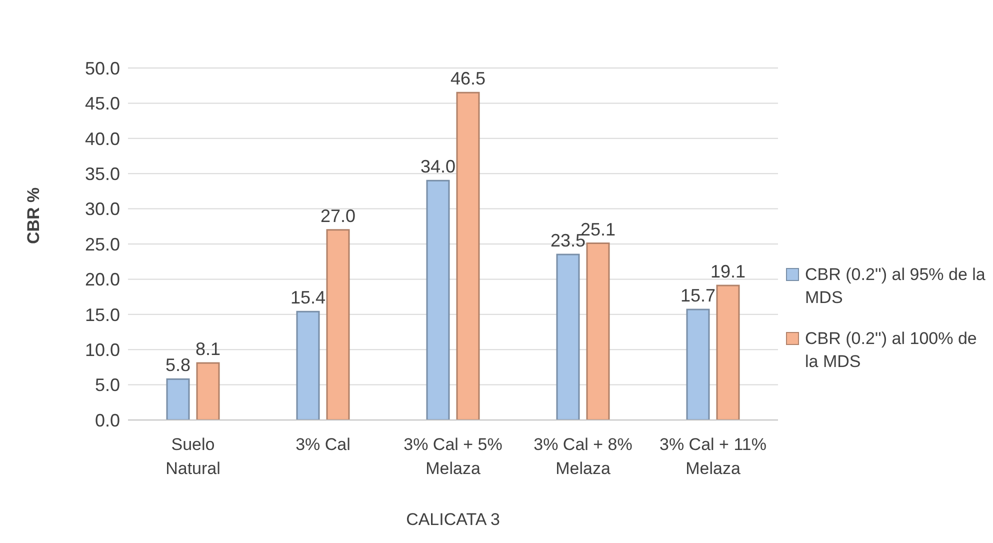  I want to click on y-tick-label: 40.0, so click(102, 138).